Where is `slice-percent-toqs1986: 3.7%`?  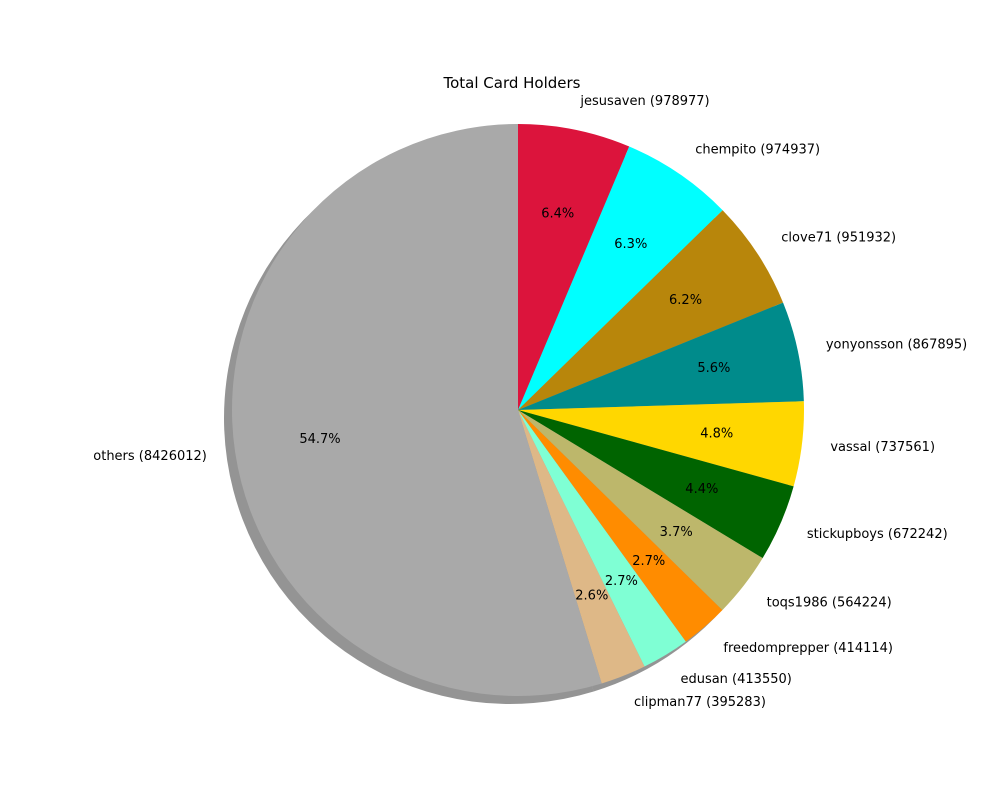
slice-percent-toqs1986: 3.7% is located at coordinates (676, 532).